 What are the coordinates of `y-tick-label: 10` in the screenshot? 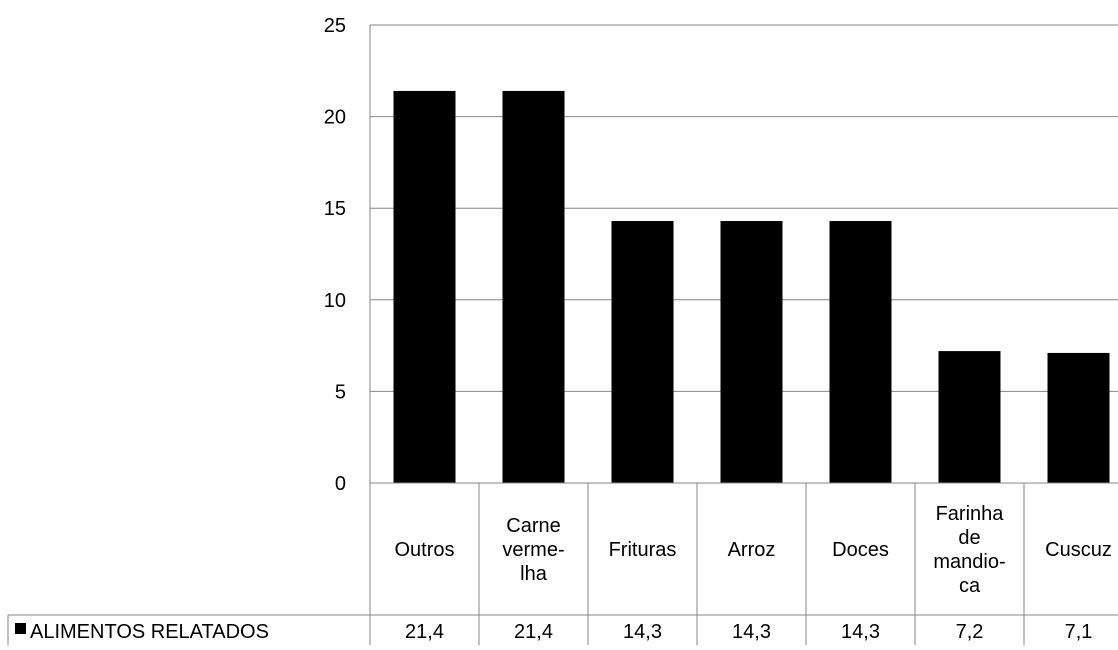 It's located at (335, 301).